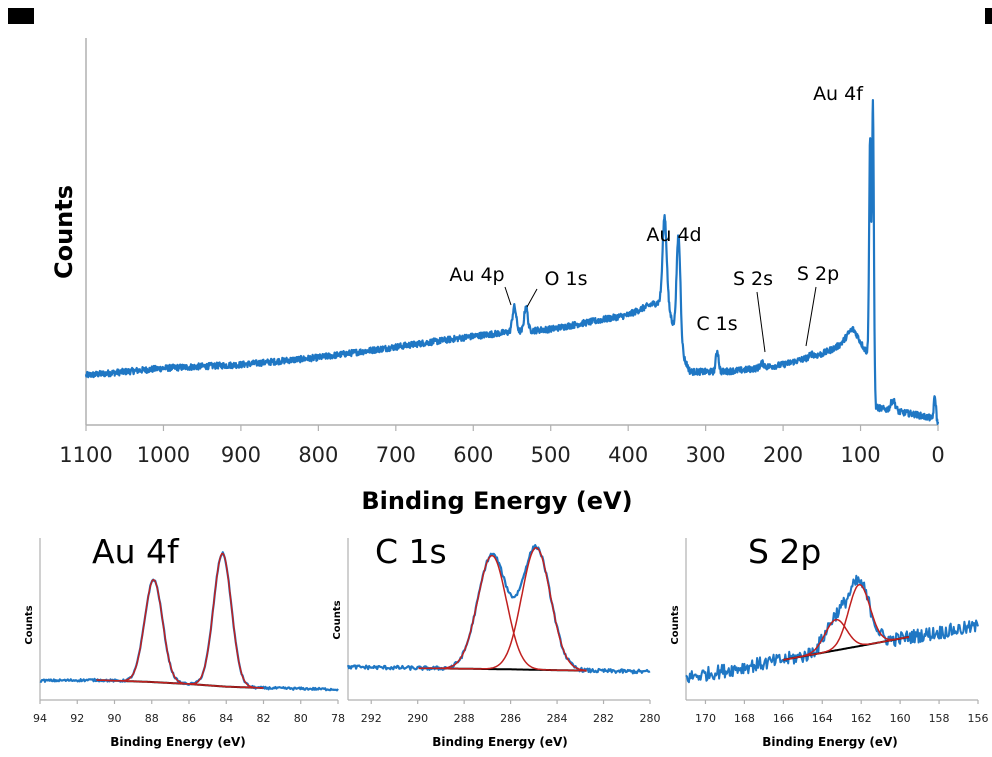 This screenshot has height=757, width=992. What do you see at coordinates (783, 455) in the screenshot?
I see `survey-tick-label: 200` at bounding box center [783, 455].